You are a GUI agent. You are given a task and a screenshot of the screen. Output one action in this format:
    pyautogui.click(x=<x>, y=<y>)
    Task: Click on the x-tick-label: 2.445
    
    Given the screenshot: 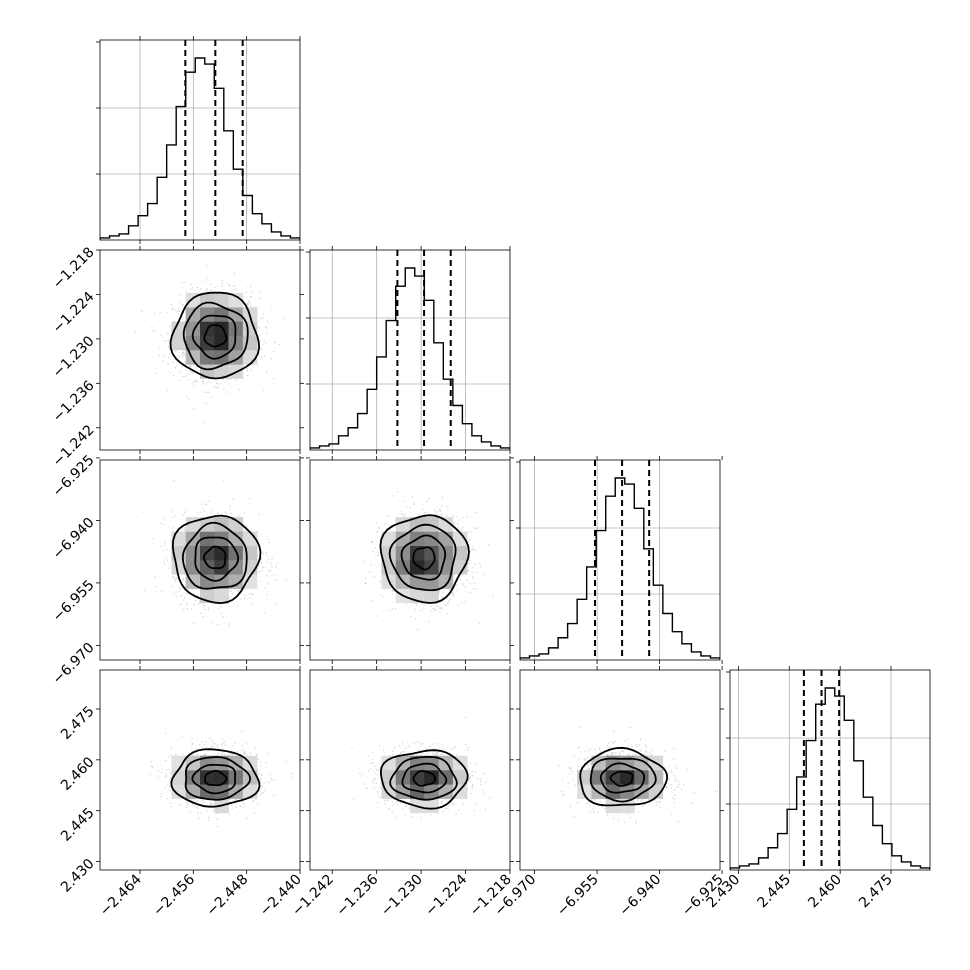 What is the action you would take?
    pyautogui.click(x=774, y=892)
    